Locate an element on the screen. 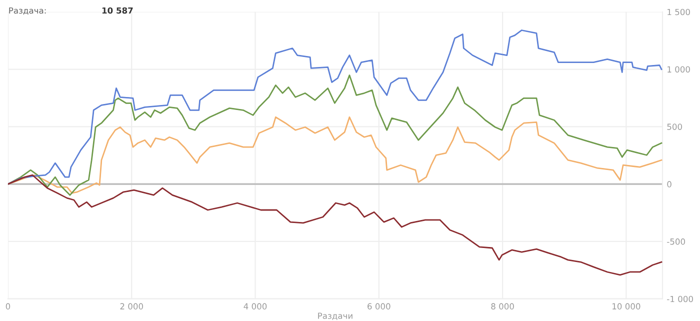 This screenshot has height=321, width=700. annotation: 10 587 is located at coordinates (117, 10).